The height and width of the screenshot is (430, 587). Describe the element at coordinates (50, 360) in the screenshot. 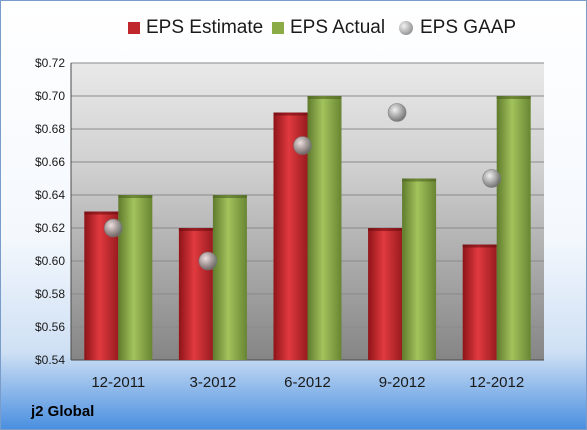

I see `y-tick-label: $0.54` at that location.